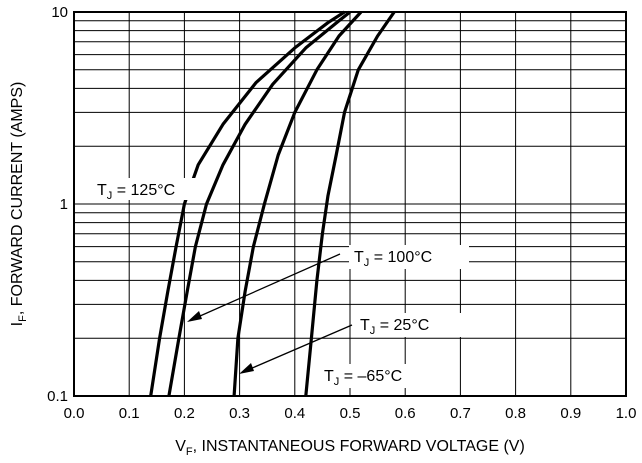  What do you see at coordinates (400, 257) in the screenshot?
I see `annotation-100c-rest: = 100°C` at bounding box center [400, 257].